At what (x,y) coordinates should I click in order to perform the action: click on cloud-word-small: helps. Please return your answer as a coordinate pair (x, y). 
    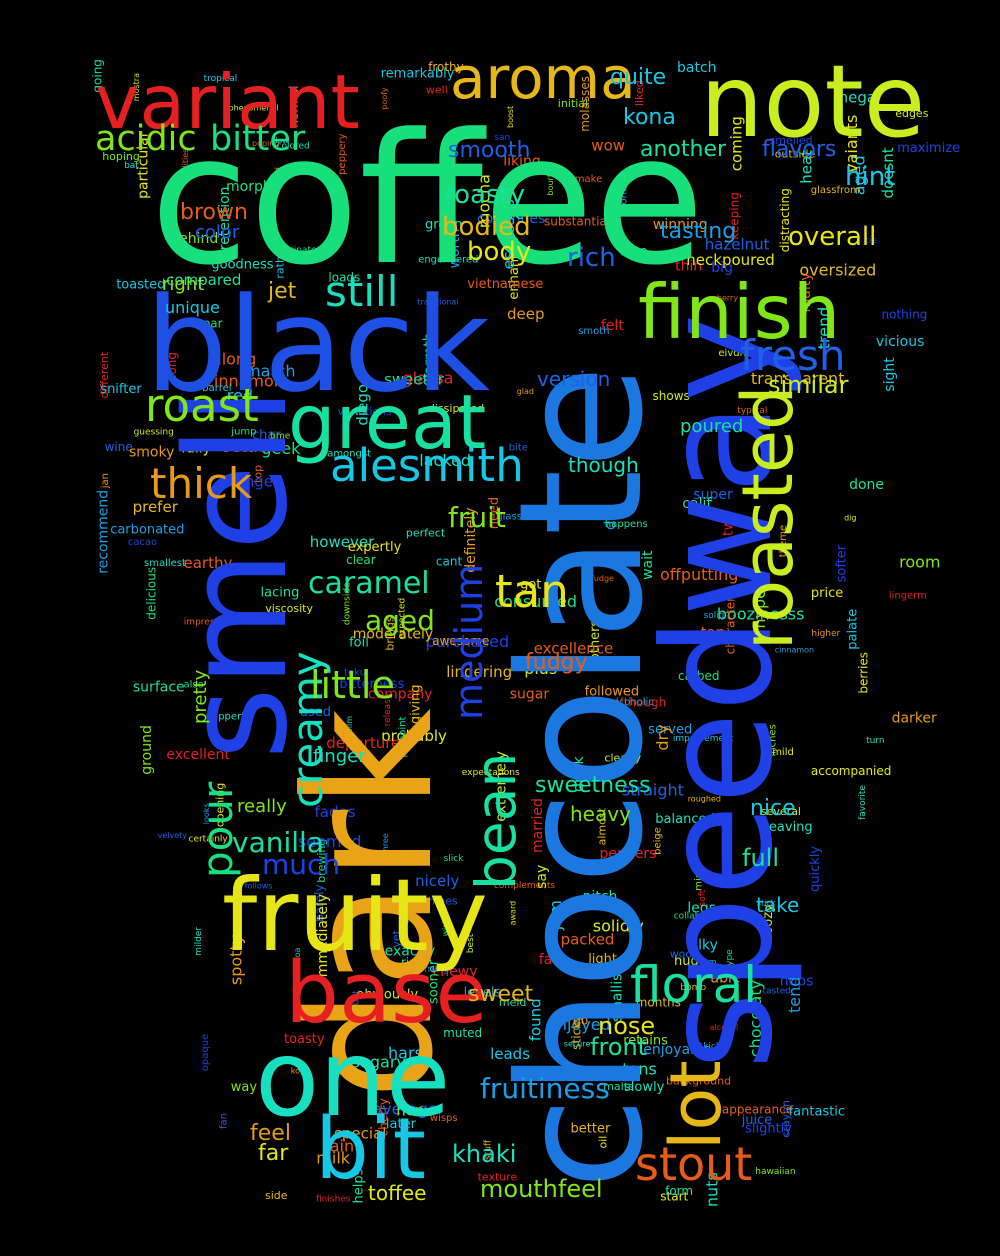
    Looking at the image, I should click on (359, 1185).